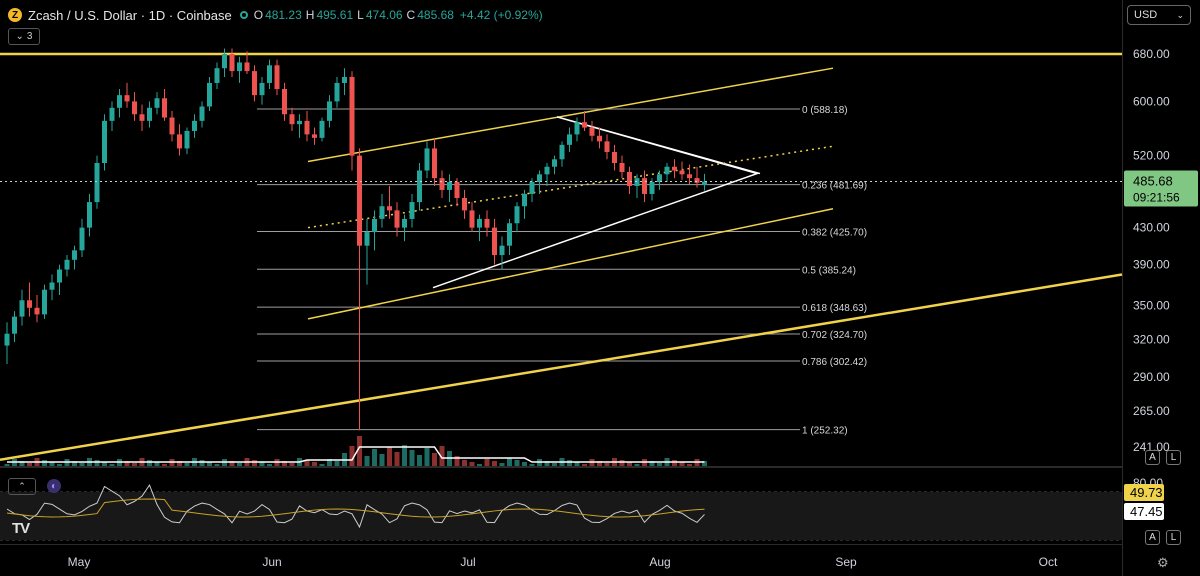 This screenshot has width=1200, height=576. Describe the element at coordinates (1151, 340) in the screenshot. I see `price-axis-tick: 320.00` at that location.